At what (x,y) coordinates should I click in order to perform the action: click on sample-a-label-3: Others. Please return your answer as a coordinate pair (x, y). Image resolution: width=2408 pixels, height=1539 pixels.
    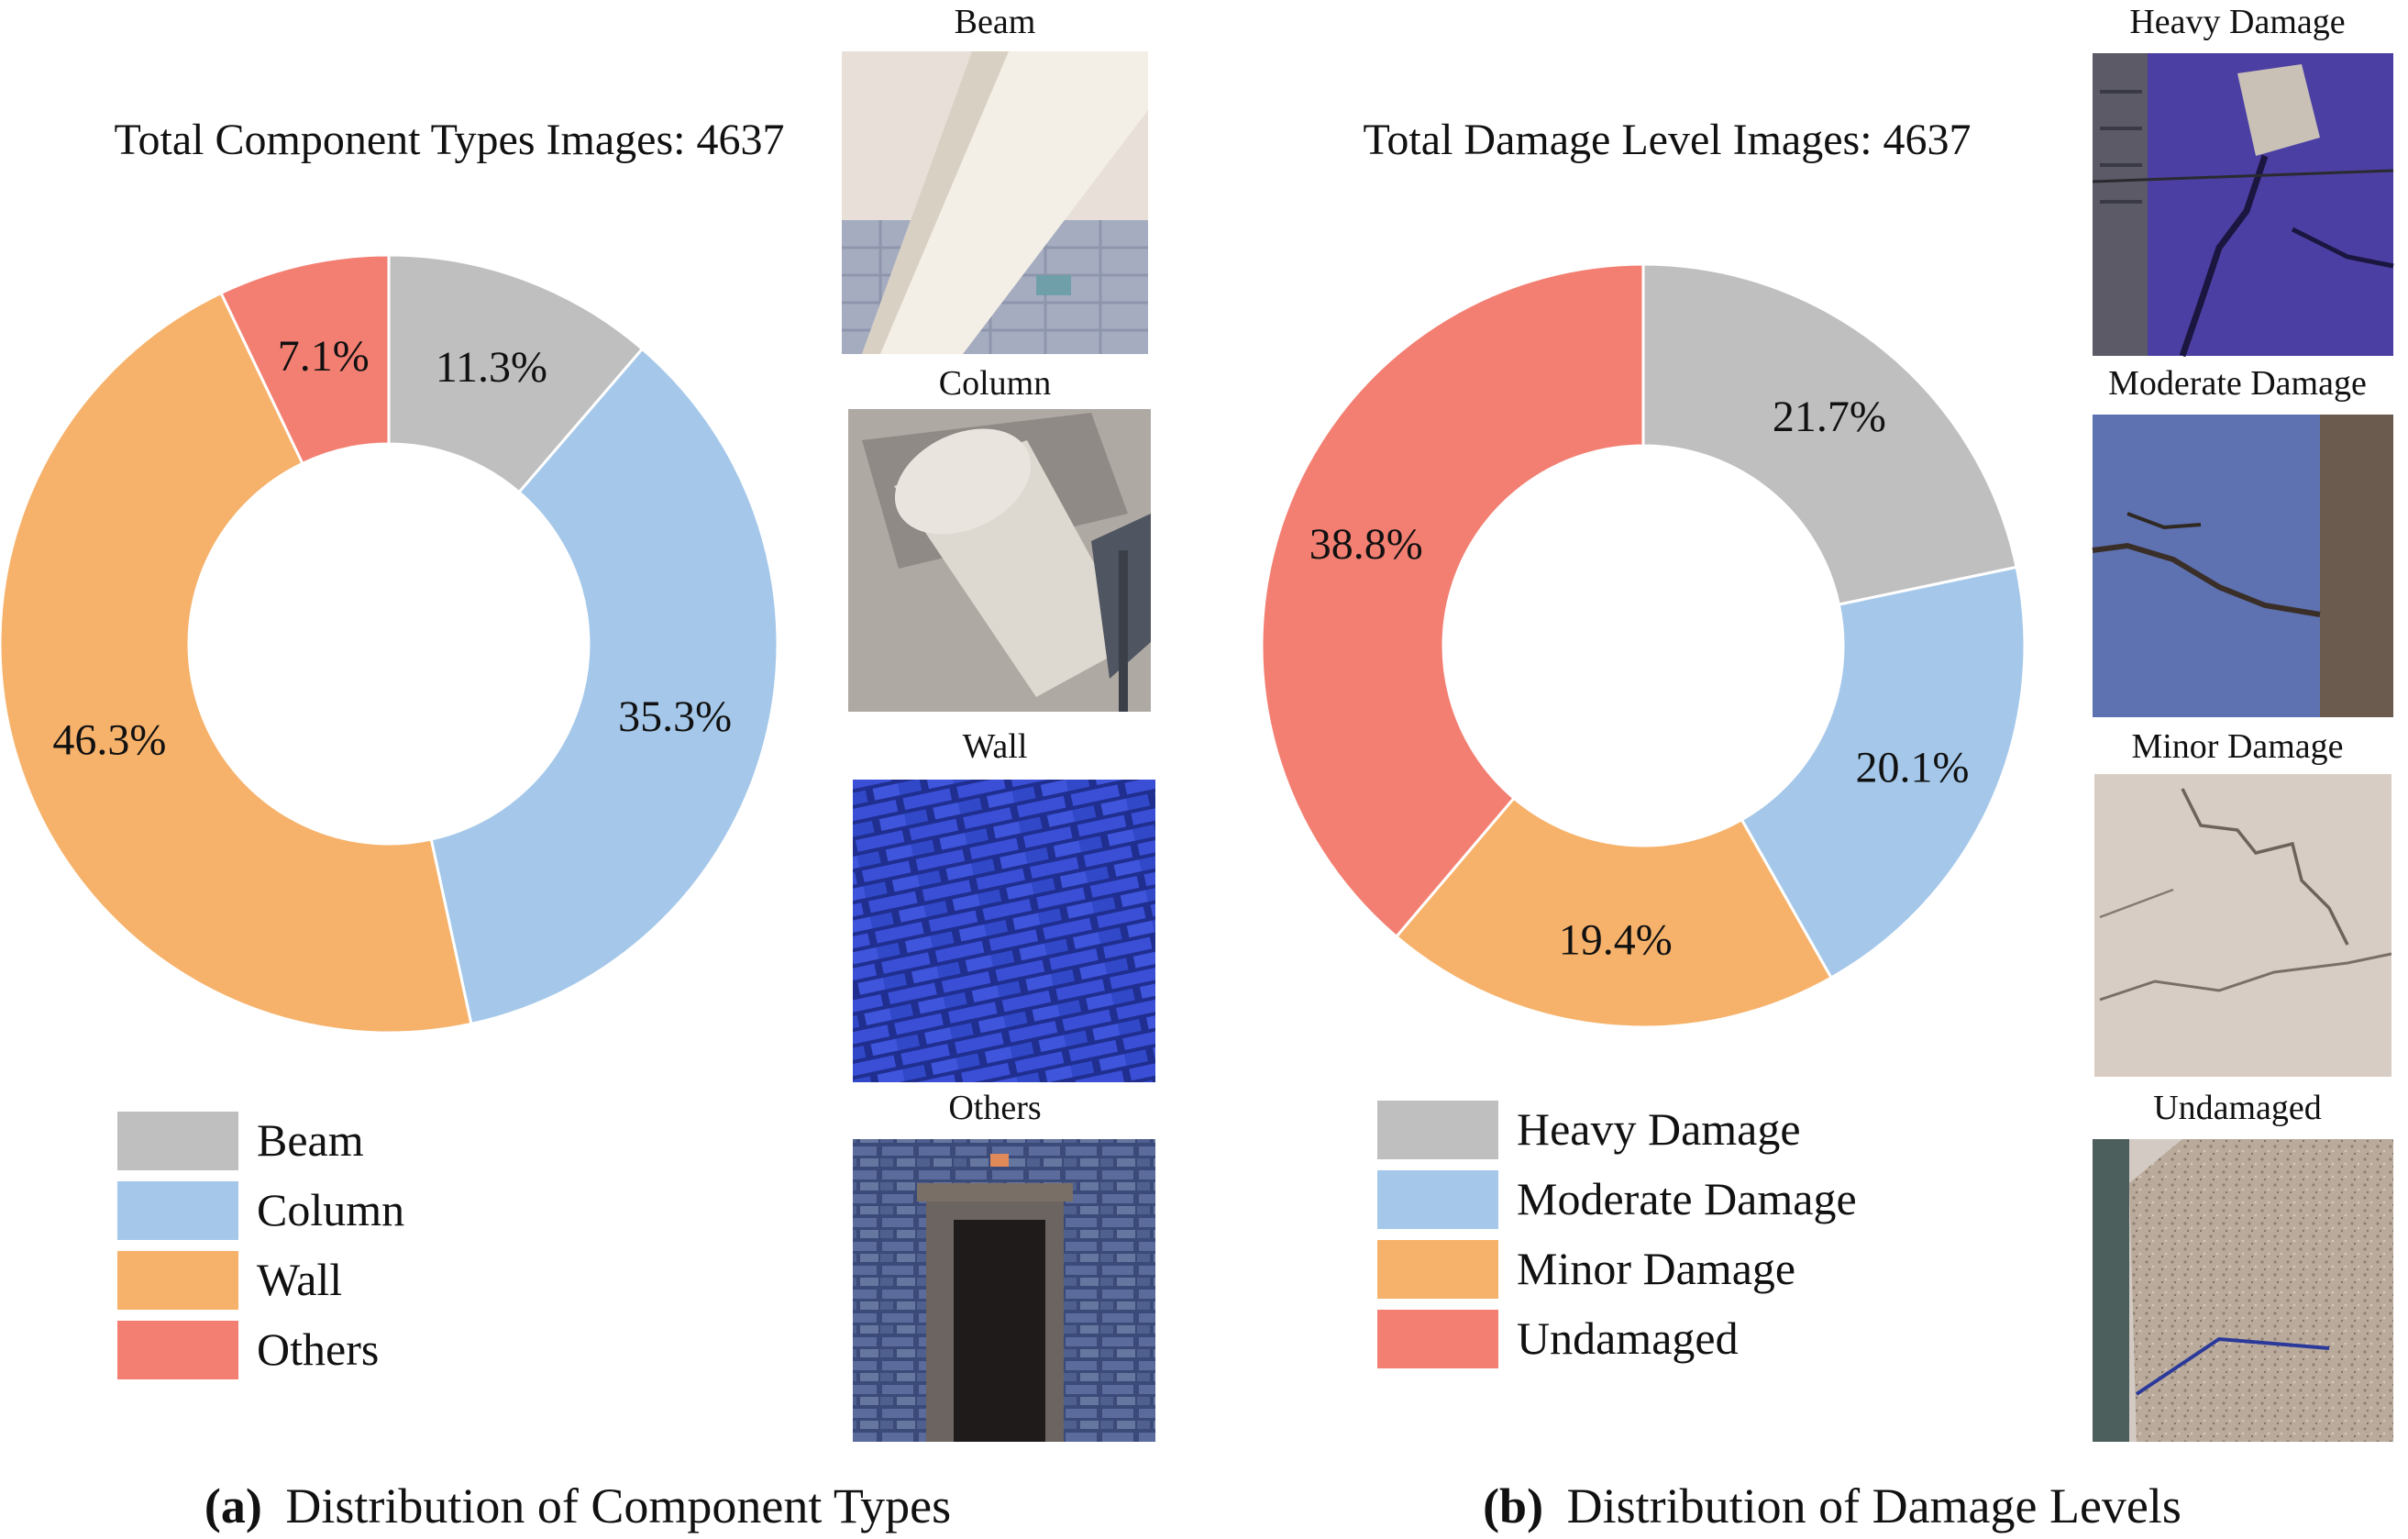
    Looking at the image, I should click on (995, 1108).